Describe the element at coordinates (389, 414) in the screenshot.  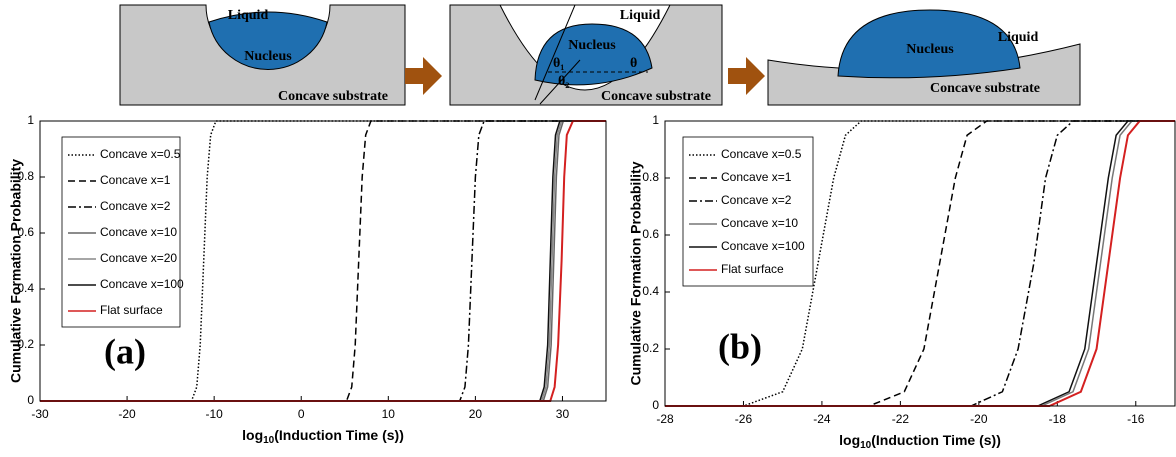
I see `x-tick-label: 10` at that location.